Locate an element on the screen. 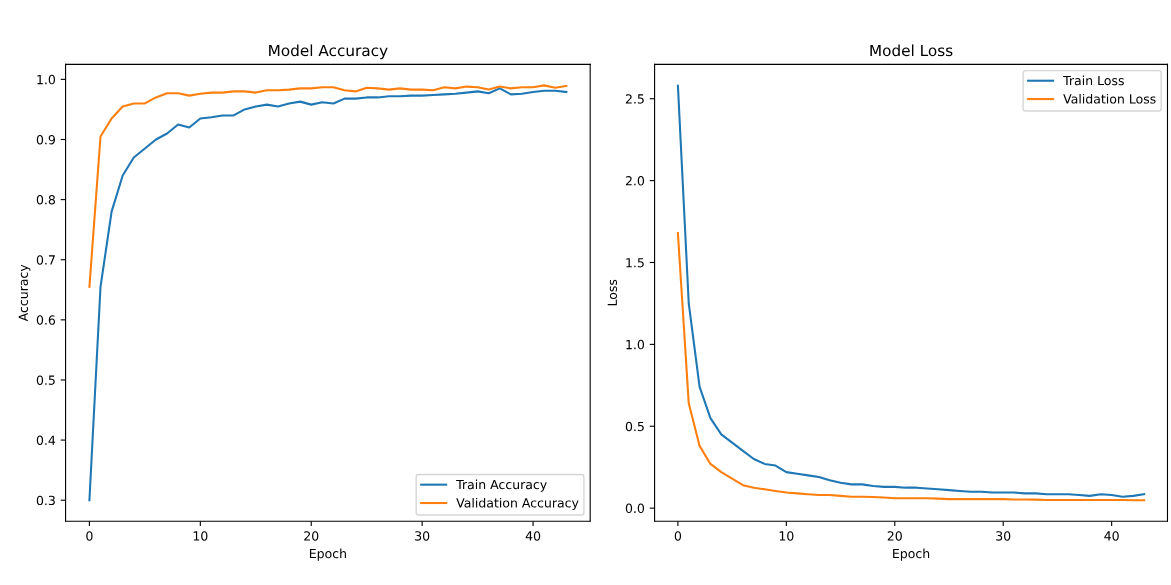 This screenshot has width=1171, height=585. chart-title: Model Loss is located at coordinates (911, 50).